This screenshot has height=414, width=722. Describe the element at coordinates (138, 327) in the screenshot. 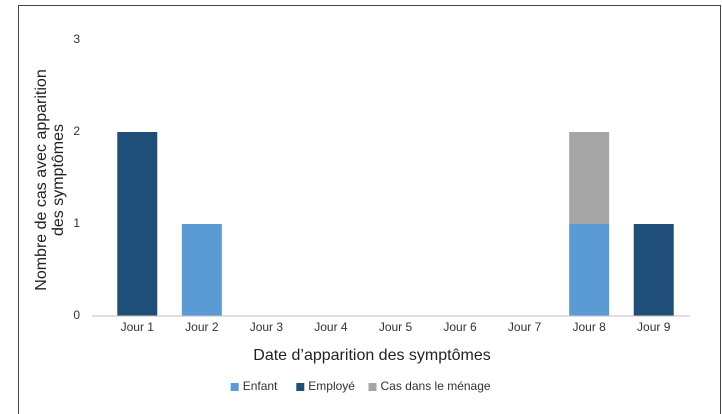

I see `x-tick-label: Jour 1` at that location.